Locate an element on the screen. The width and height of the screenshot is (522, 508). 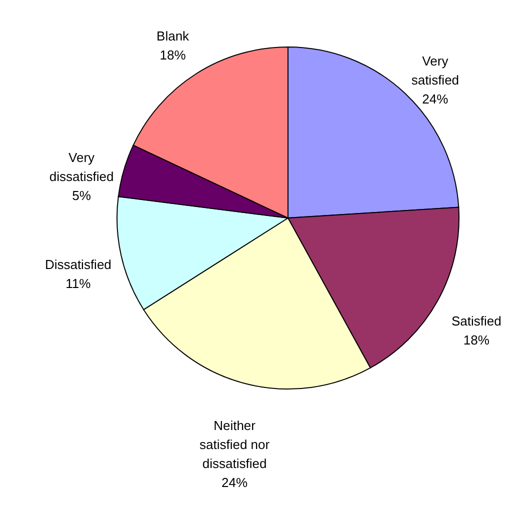
slice-label: Dissatisfied is located at coordinates (78, 264).